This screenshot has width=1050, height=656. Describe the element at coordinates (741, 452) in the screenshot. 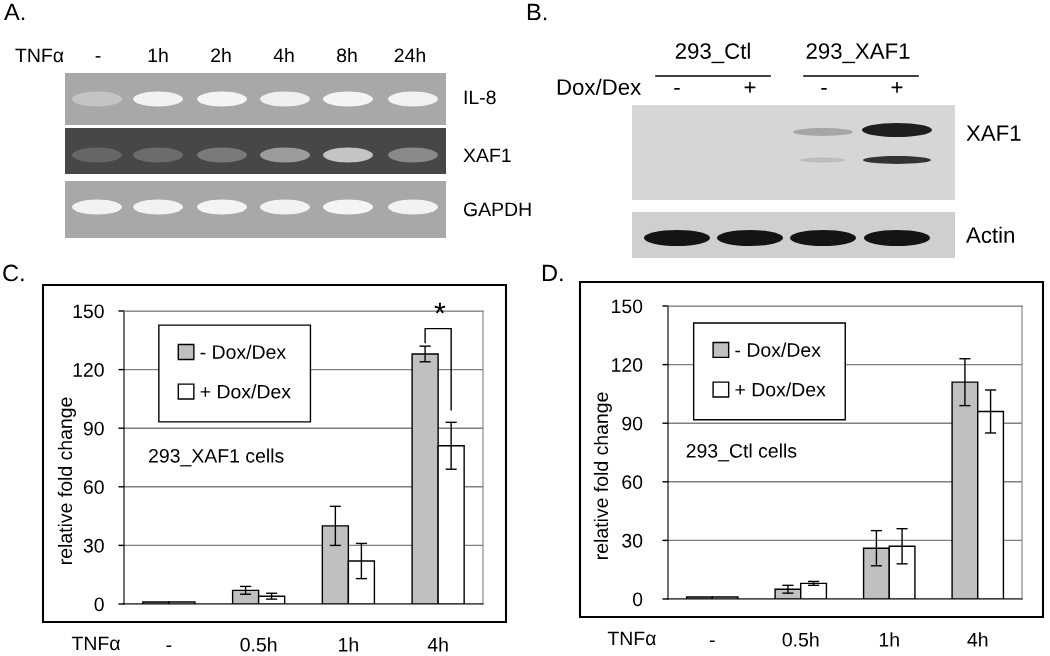

I see `annotation: 293_Ctl cells` at that location.